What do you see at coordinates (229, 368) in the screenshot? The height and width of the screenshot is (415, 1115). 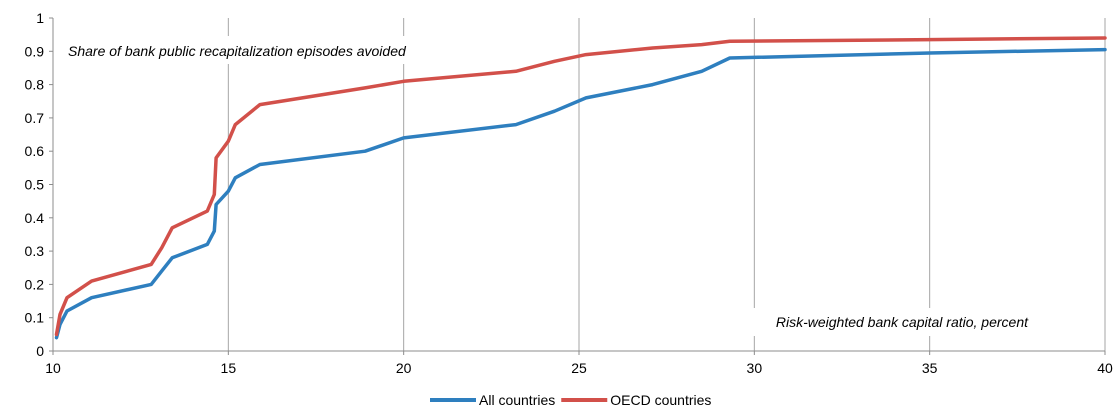 I see `x-tick-label: 15` at bounding box center [229, 368].